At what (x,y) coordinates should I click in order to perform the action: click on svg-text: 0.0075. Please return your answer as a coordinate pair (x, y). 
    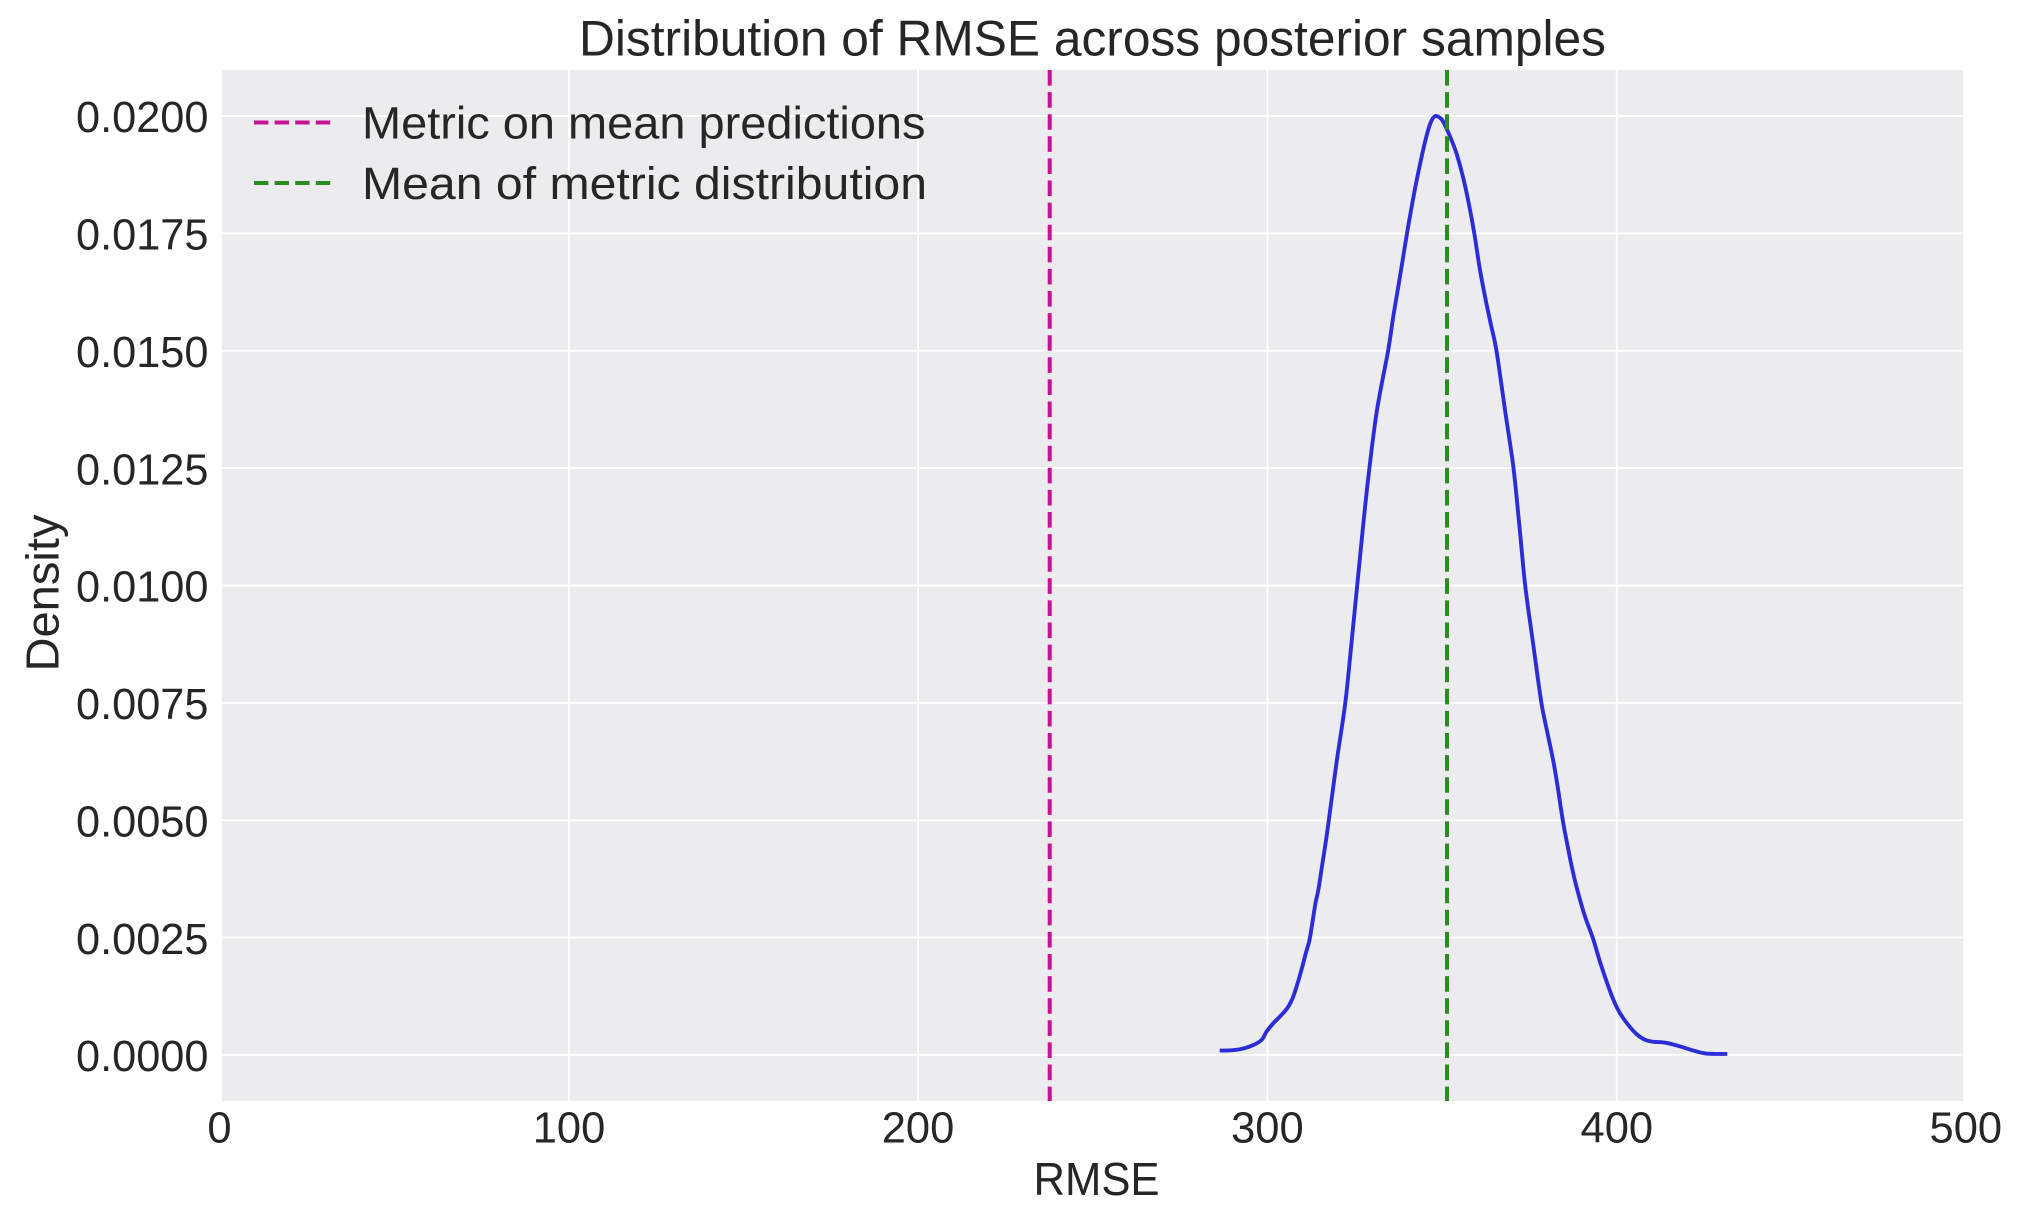
    Looking at the image, I should click on (142, 705).